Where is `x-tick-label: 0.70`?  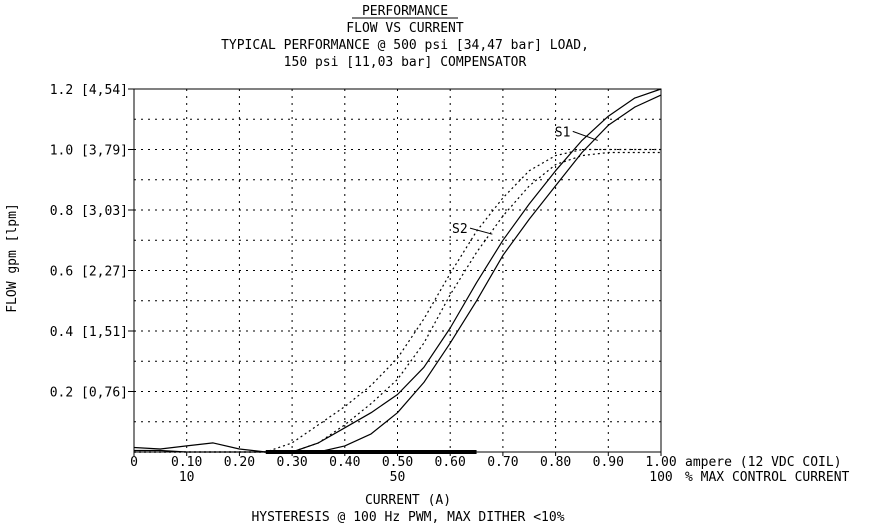 x-tick-label: 0.70 is located at coordinates (502, 462).